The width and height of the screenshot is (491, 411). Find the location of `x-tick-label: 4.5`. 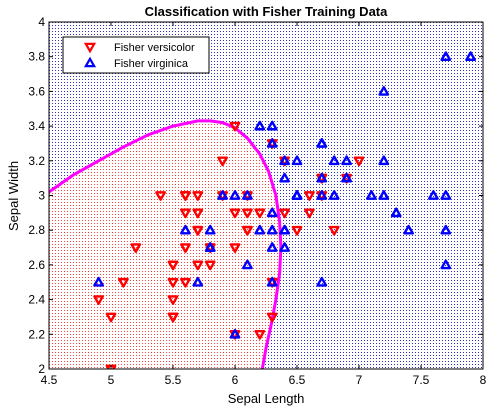

x-tick-label: 4.5 is located at coordinates (49, 380).